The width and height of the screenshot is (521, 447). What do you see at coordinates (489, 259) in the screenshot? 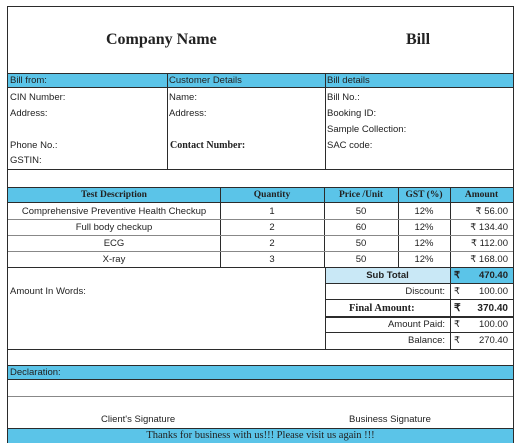
I see `row-amount: ₹ 168.00` at bounding box center [489, 259].